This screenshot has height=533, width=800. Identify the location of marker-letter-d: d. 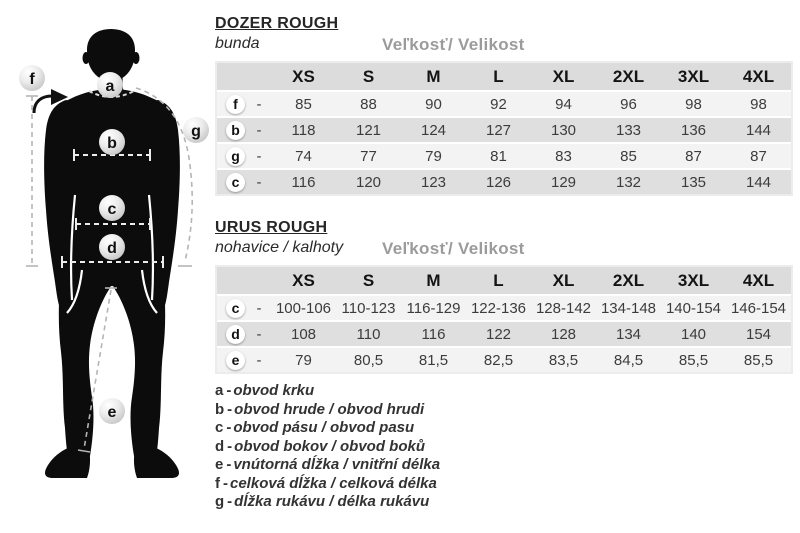
(112, 248).